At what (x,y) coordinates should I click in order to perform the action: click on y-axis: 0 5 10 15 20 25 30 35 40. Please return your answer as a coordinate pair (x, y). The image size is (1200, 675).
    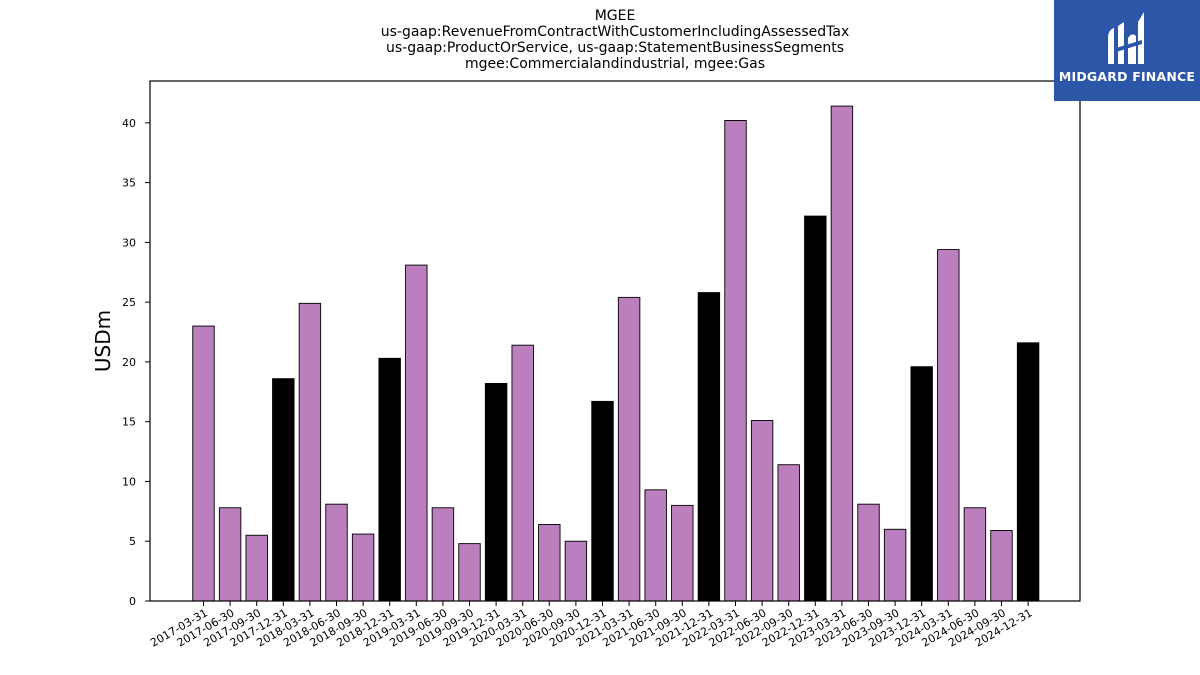
    Looking at the image, I should click on (136, 362).